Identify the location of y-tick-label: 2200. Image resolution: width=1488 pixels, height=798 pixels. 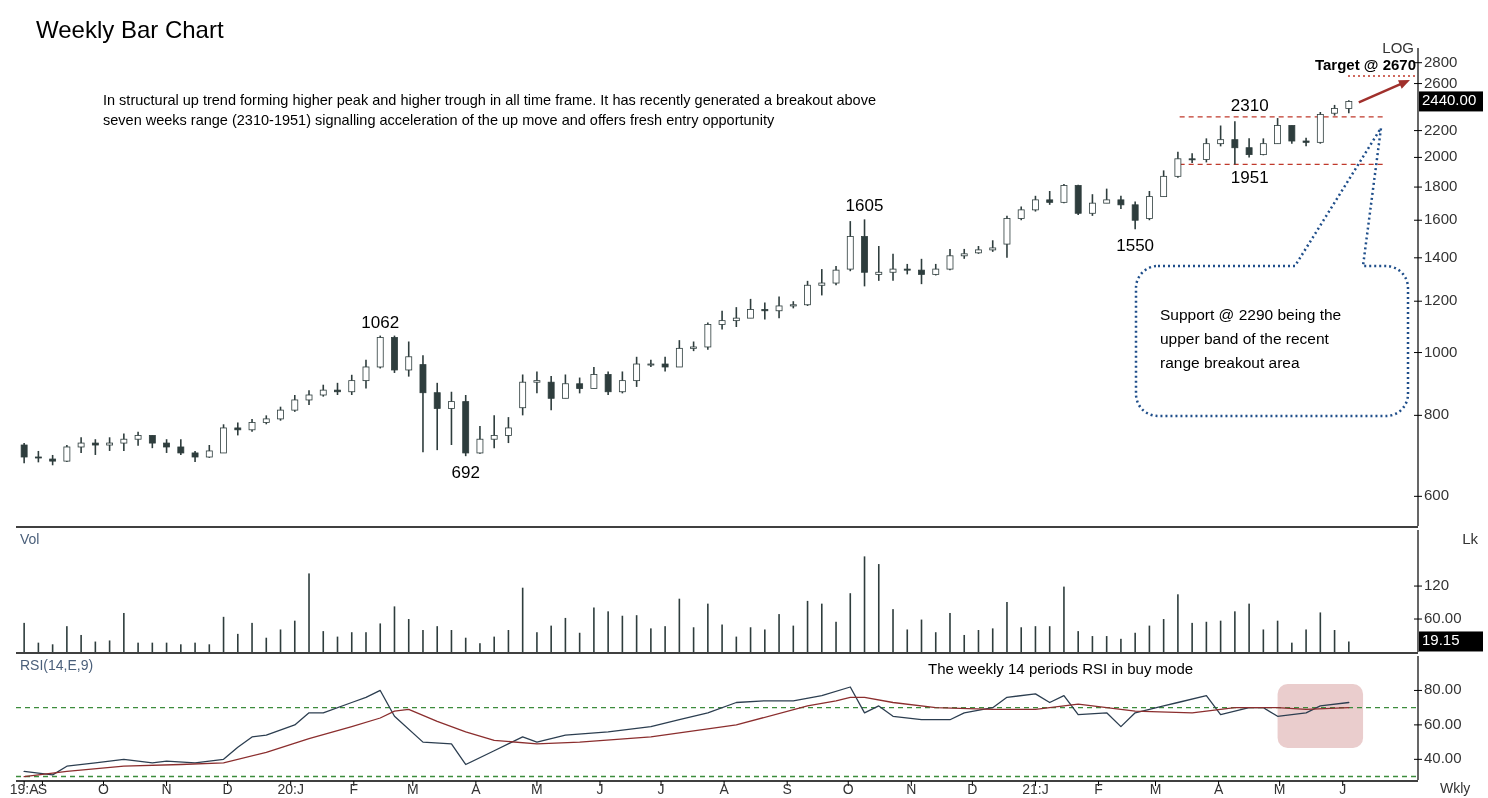
(1441, 129).